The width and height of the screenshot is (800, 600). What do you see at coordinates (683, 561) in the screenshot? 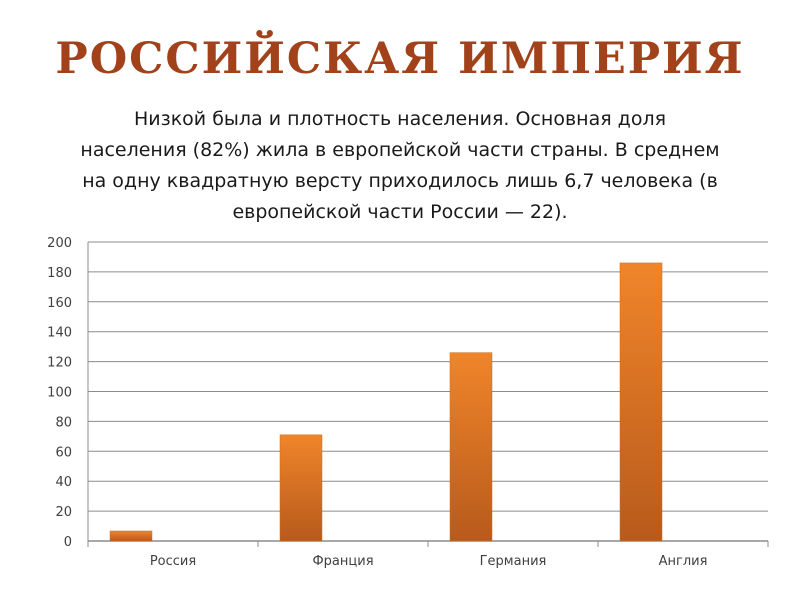
I see `x-category-label: Англия` at bounding box center [683, 561].